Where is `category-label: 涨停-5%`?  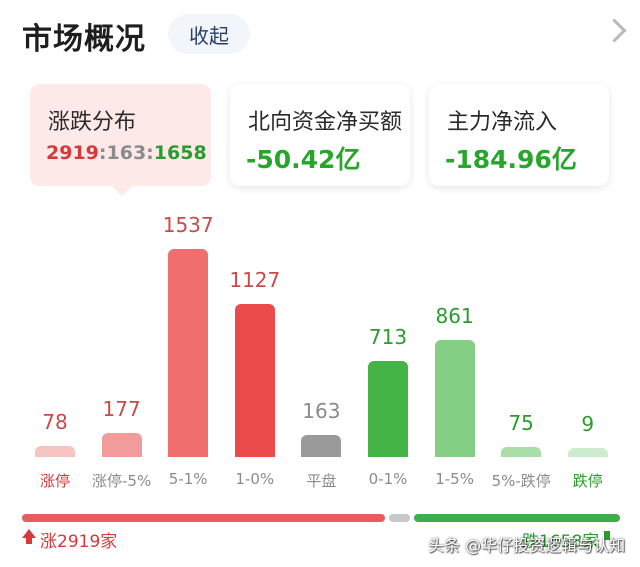
category-label: 涨停-5% is located at coordinates (121, 481).